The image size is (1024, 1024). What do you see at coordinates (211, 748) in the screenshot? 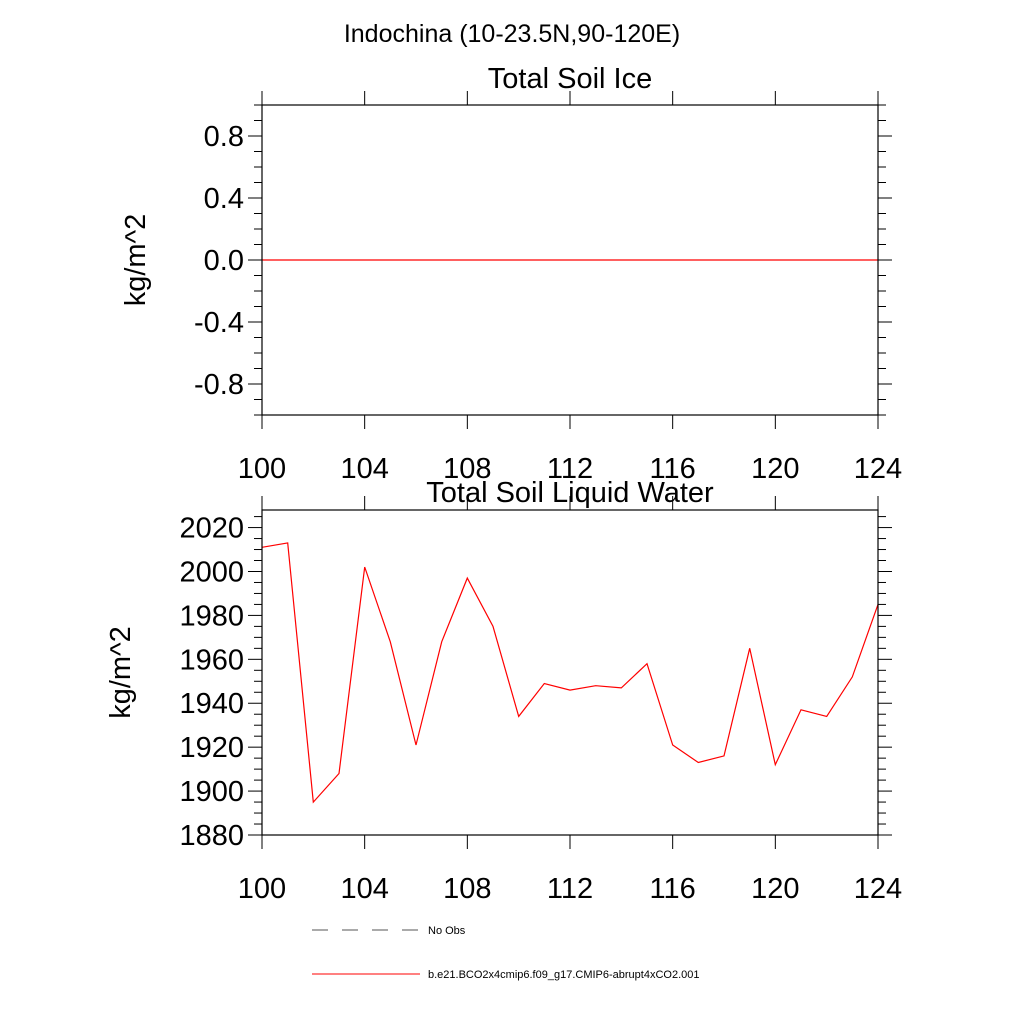
I see `y-tick-label: 1920` at bounding box center [211, 748].